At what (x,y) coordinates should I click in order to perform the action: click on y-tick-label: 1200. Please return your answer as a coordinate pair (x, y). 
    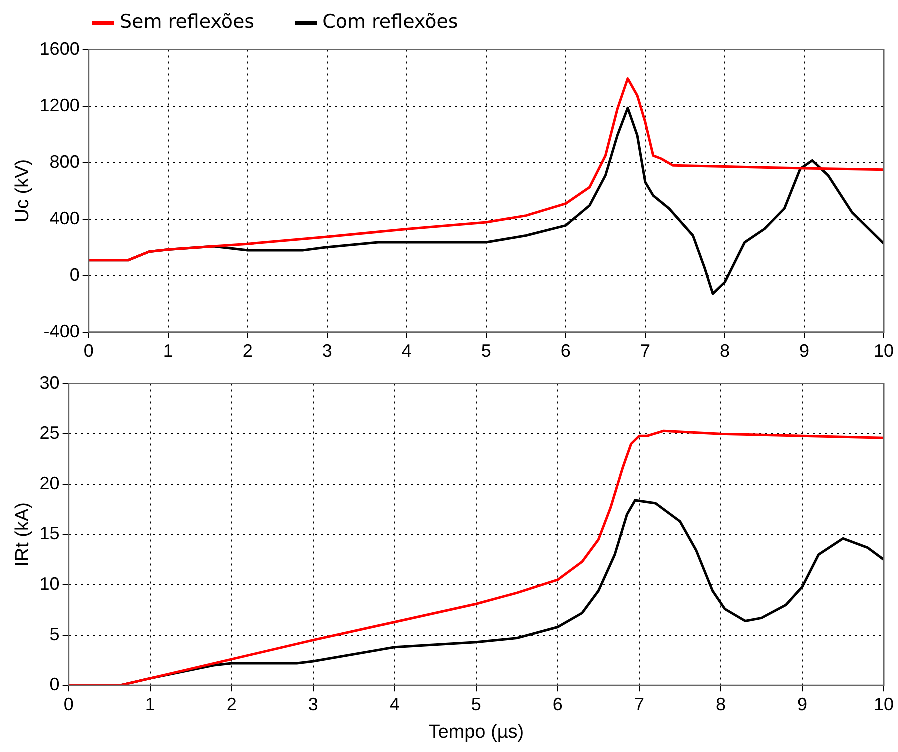
    Looking at the image, I should click on (60, 105).